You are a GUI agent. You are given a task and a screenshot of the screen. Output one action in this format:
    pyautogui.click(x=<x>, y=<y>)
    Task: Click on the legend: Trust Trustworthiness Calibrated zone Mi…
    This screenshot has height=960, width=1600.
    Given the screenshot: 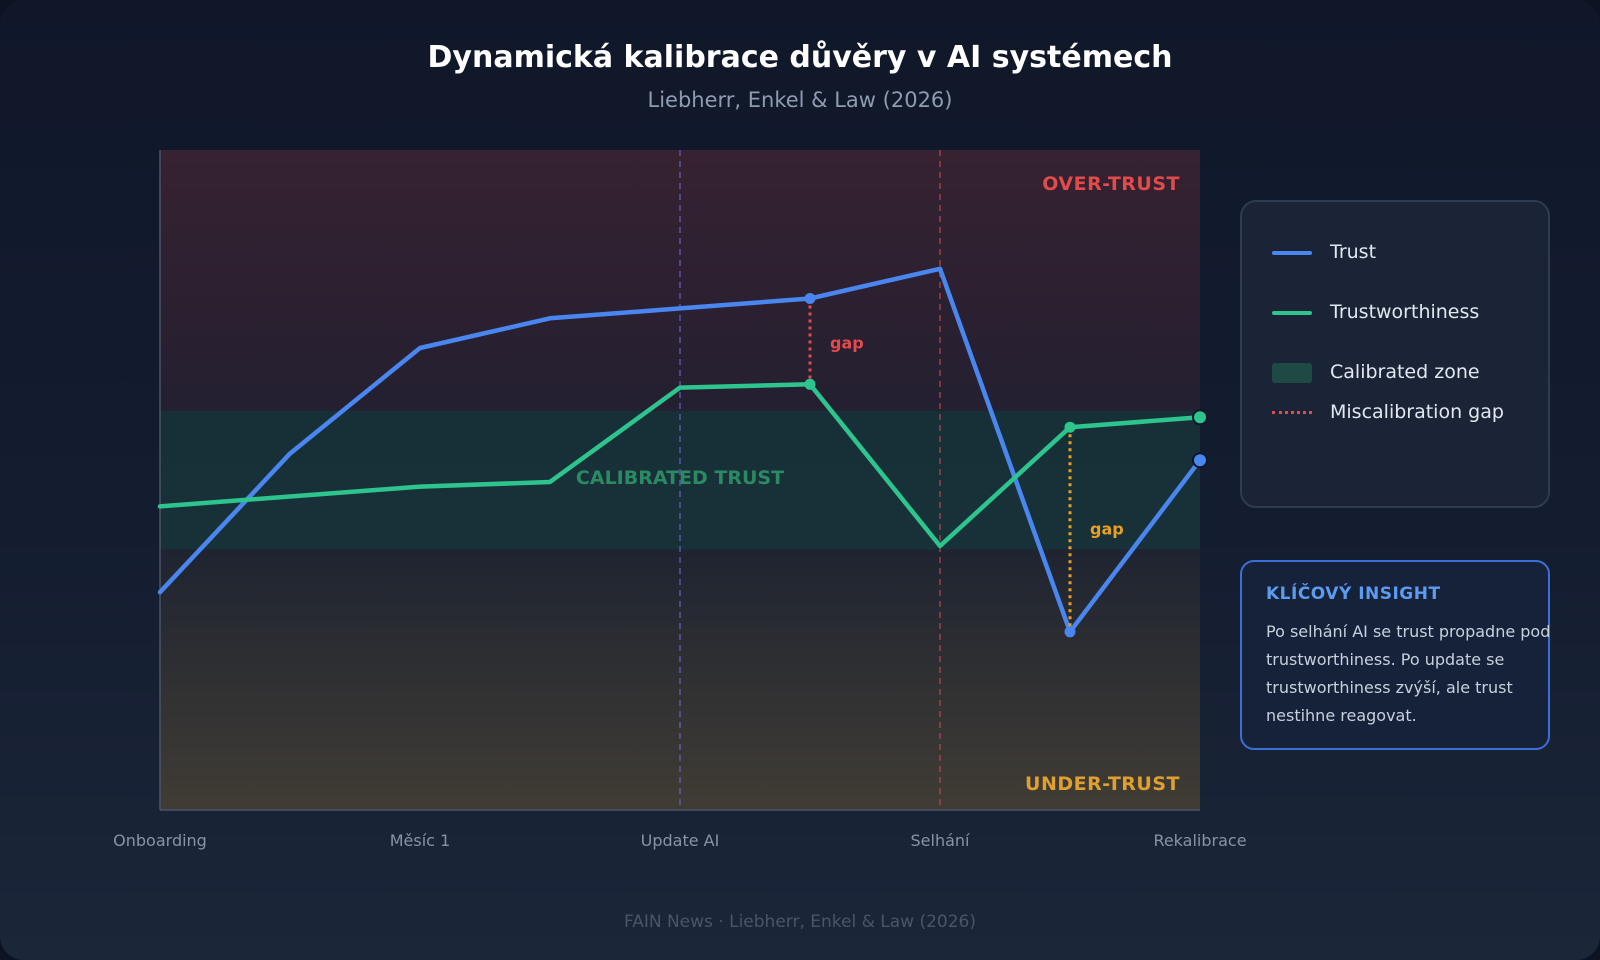 What is the action you would take?
    pyautogui.click(x=1395, y=354)
    